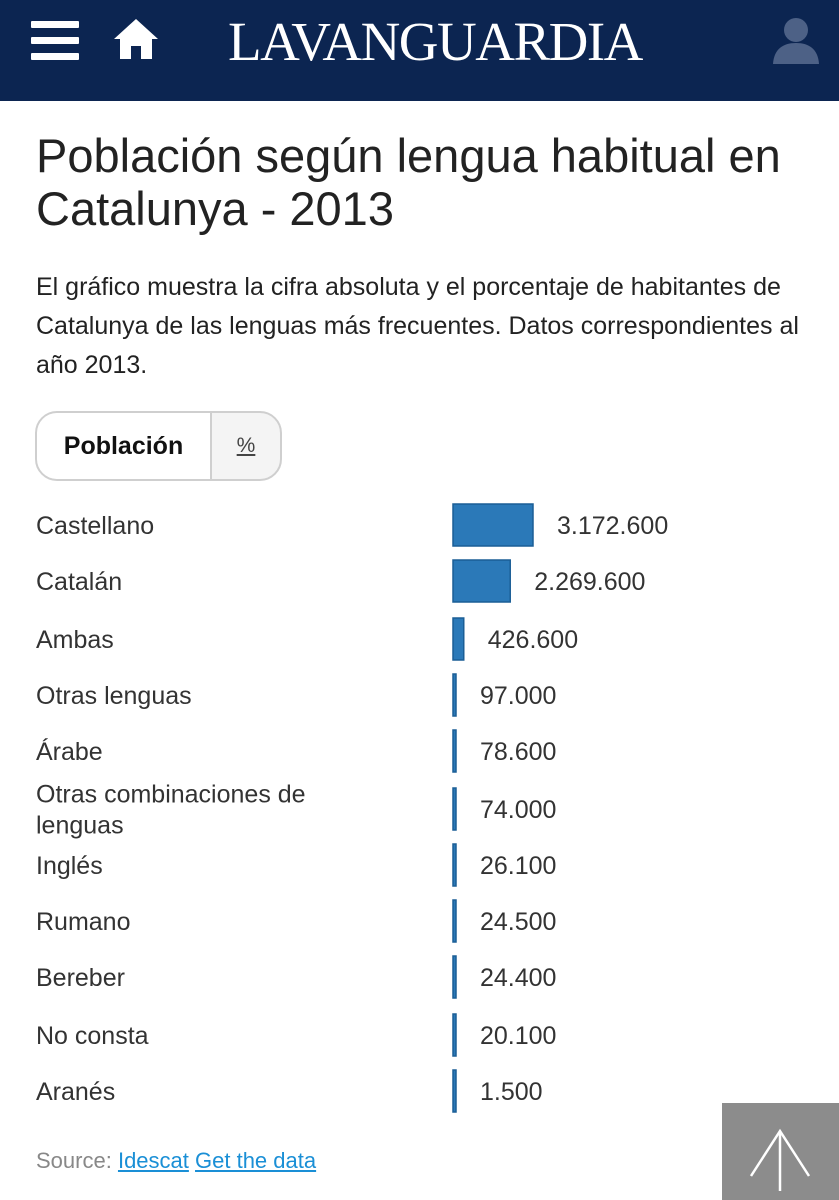 This screenshot has width=839, height=1200. Describe the element at coordinates (75, 1092) in the screenshot. I see `category-label: Aranés` at that location.